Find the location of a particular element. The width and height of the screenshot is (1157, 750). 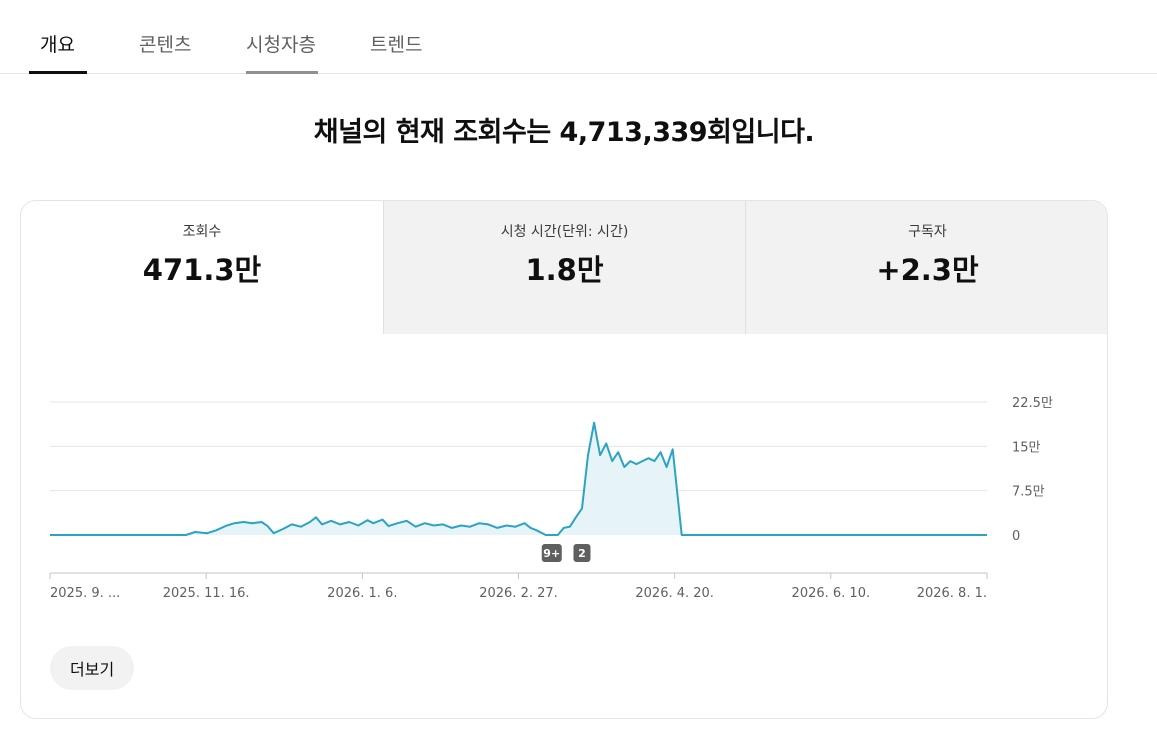

tab-trends-underline is located at coordinates (400, 72).